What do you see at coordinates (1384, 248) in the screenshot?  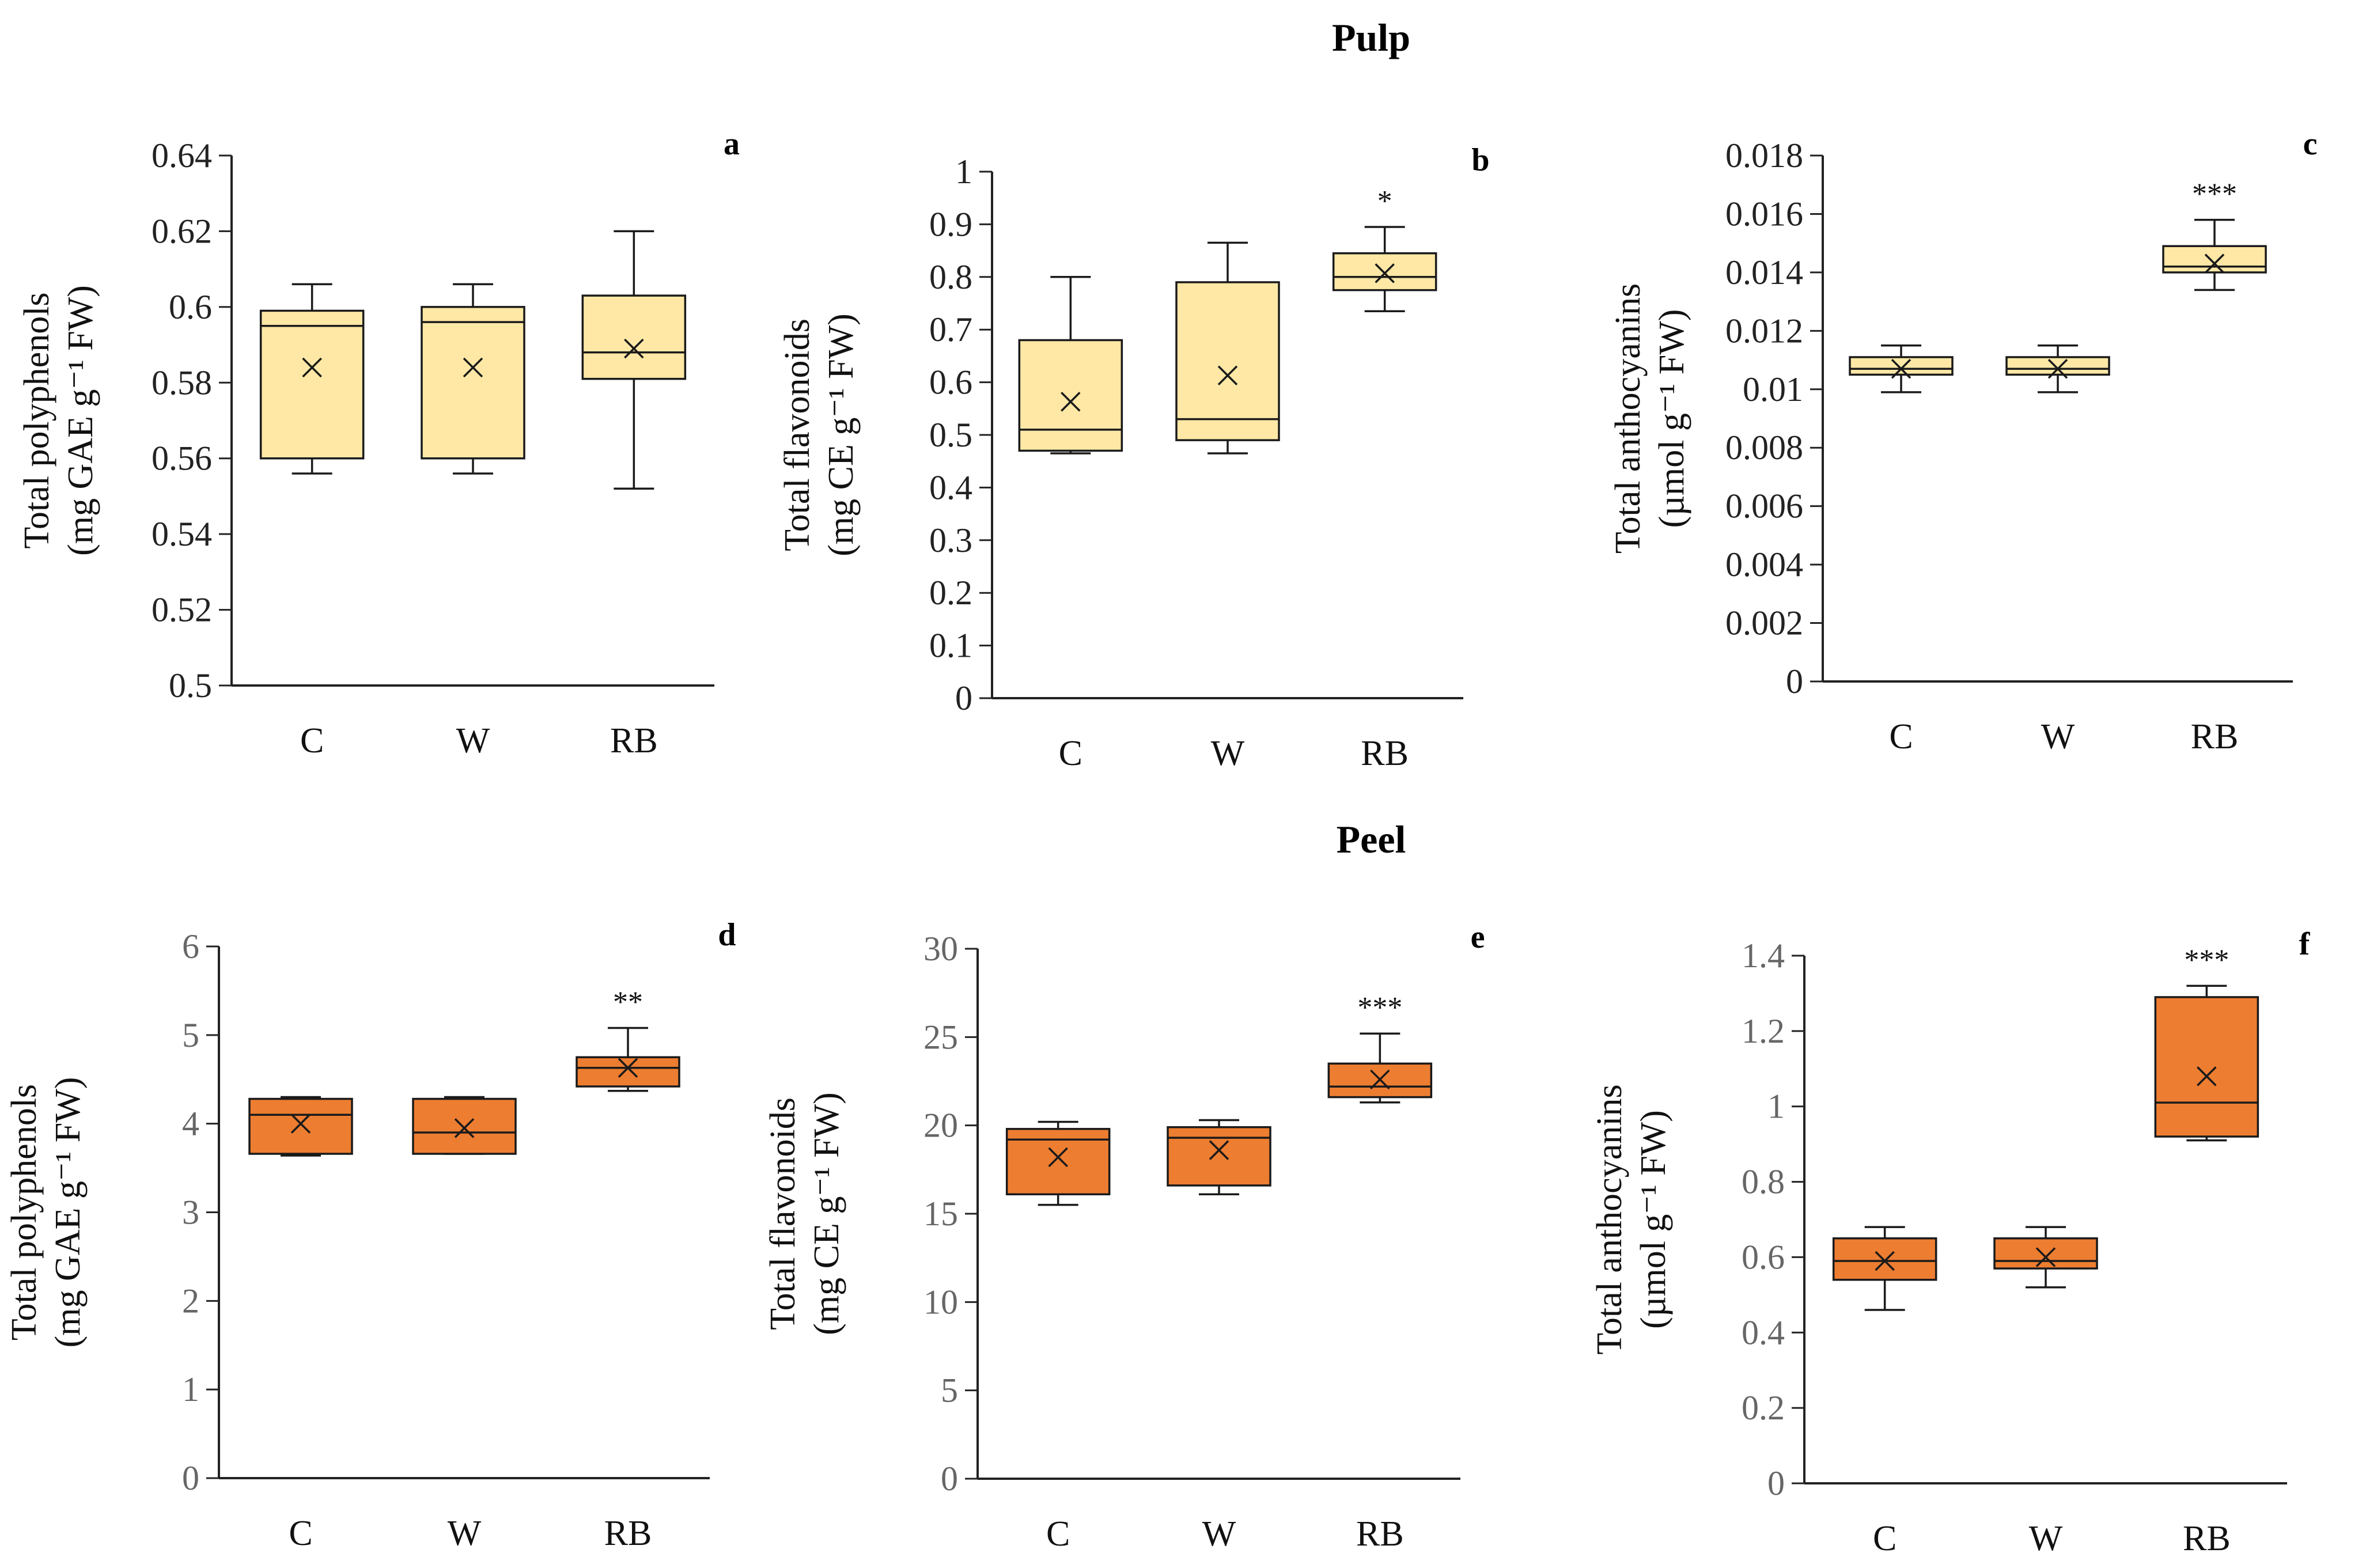 I see `box-RB: *` at bounding box center [1384, 248].